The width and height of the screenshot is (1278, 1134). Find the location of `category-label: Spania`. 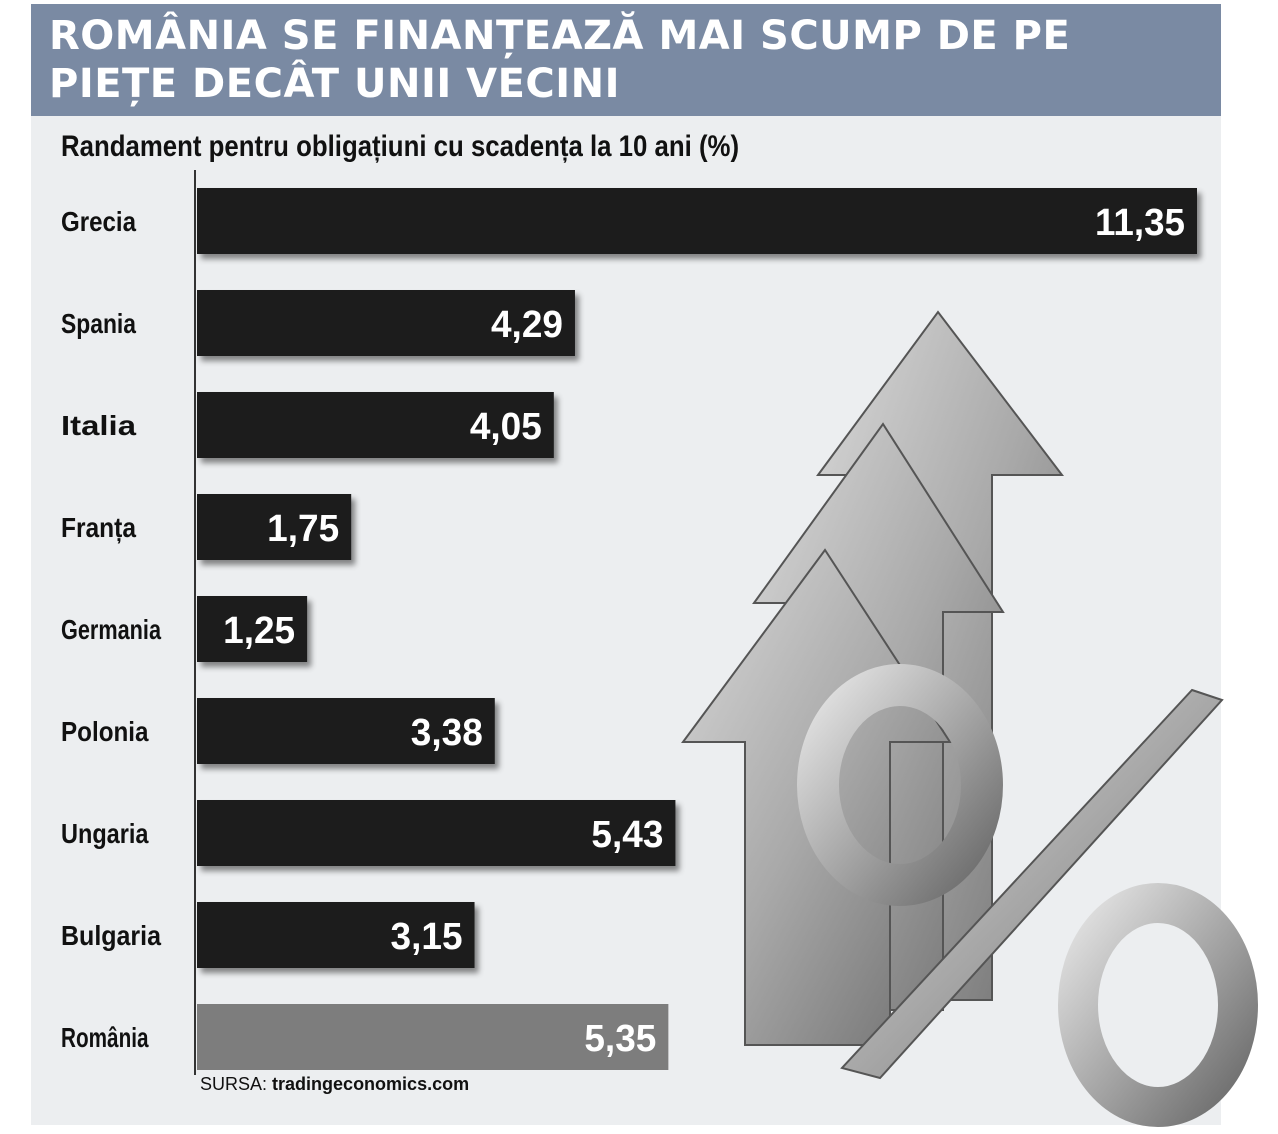

category-label: Spania is located at coordinates (98, 323).